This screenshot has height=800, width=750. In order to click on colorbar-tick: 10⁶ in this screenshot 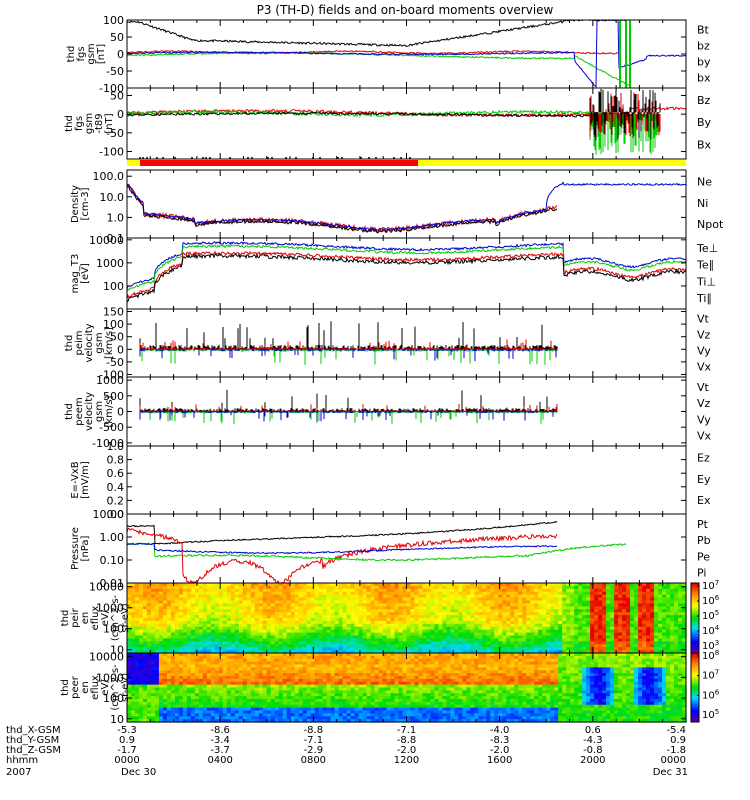, I will do `click(711, 600)`.